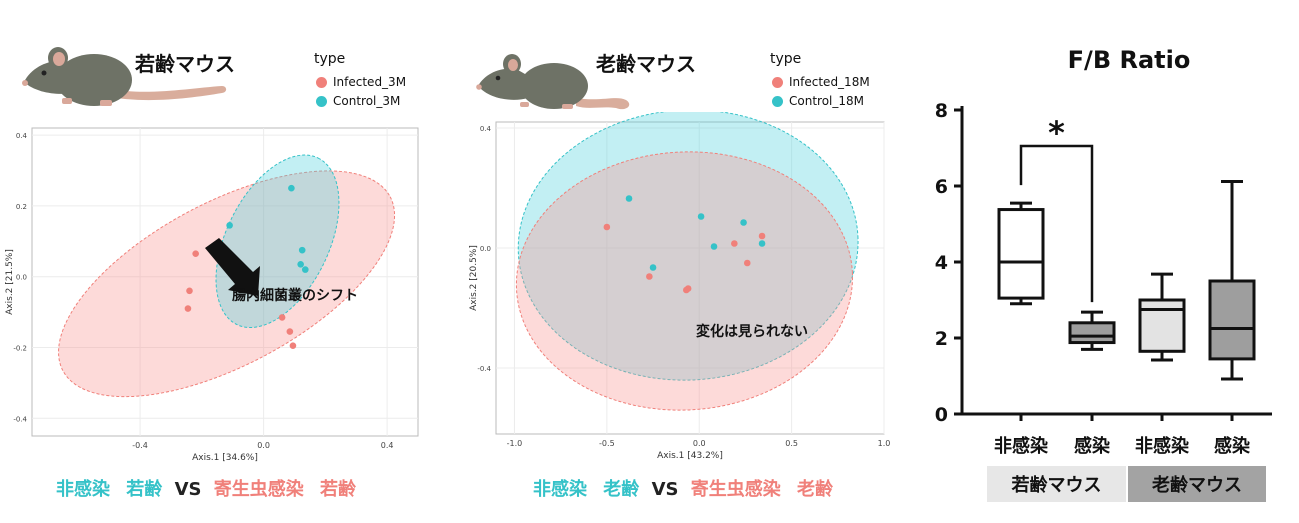 The width and height of the screenshot is (1299, 523). What do you see at coordinates (941, 339) in the screenshot?
I see `y-tick-label: 2` at bounding box center [941, 339].